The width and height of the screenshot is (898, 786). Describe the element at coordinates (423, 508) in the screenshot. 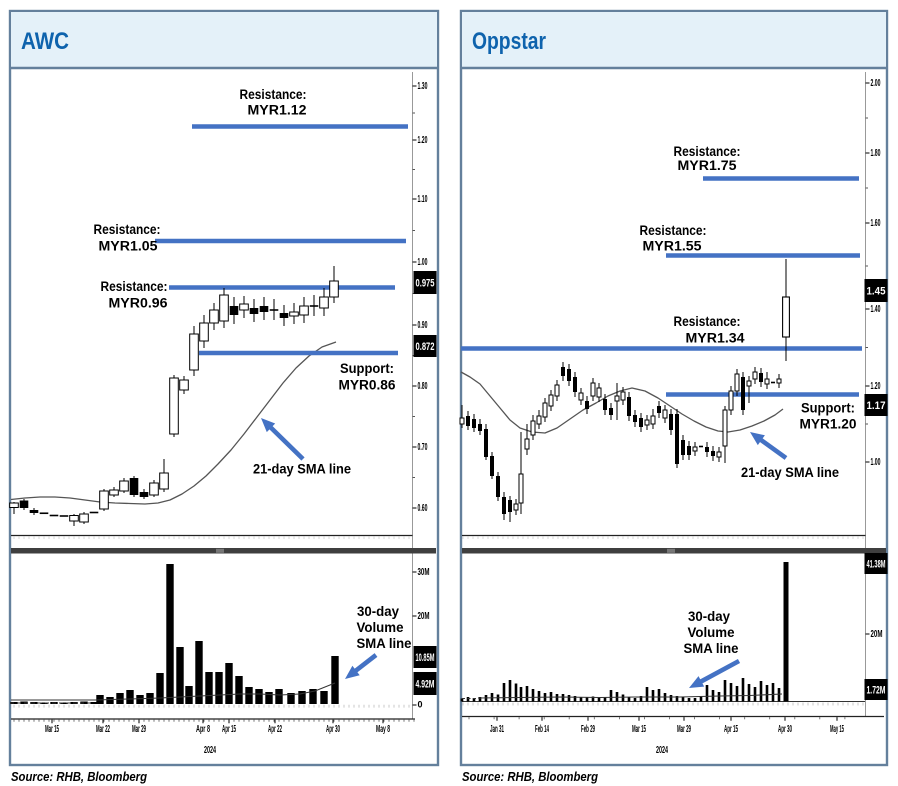

I see `svg-text: 0.60` at that location.